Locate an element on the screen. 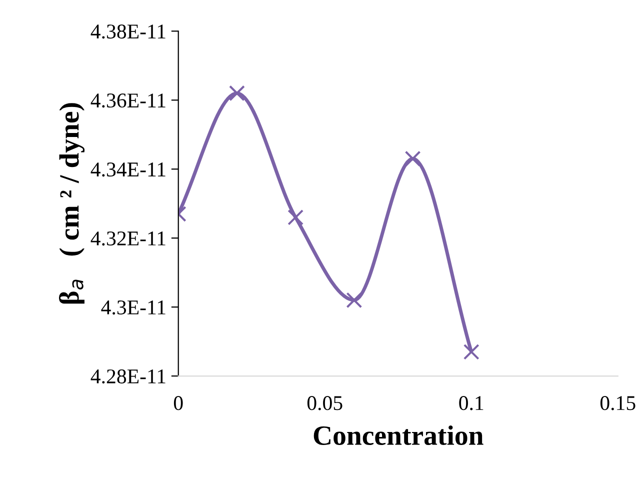 This screenshot has height=479, width=637. y-tick-label: 4.38E-11 is located at coordinates (128, 31).